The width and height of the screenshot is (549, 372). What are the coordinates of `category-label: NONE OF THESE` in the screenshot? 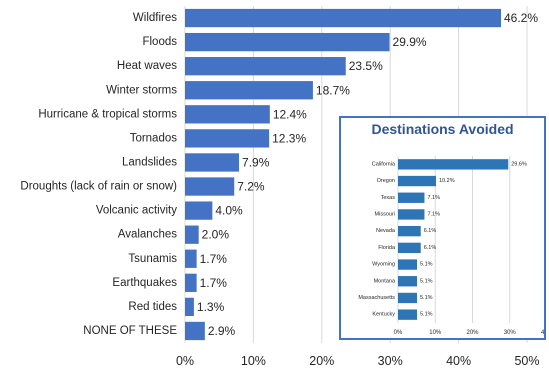 It's located at (130, 331).